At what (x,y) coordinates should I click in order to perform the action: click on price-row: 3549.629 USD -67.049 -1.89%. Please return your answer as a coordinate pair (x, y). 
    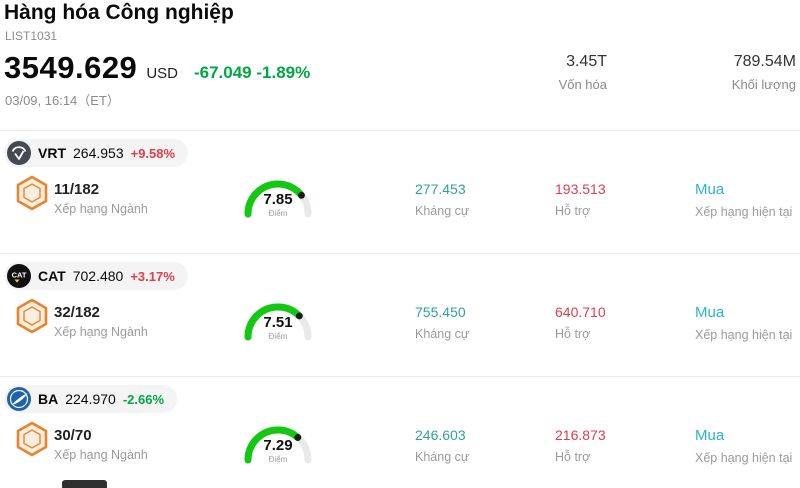
    Looking at the image, I should click on (157, 68).